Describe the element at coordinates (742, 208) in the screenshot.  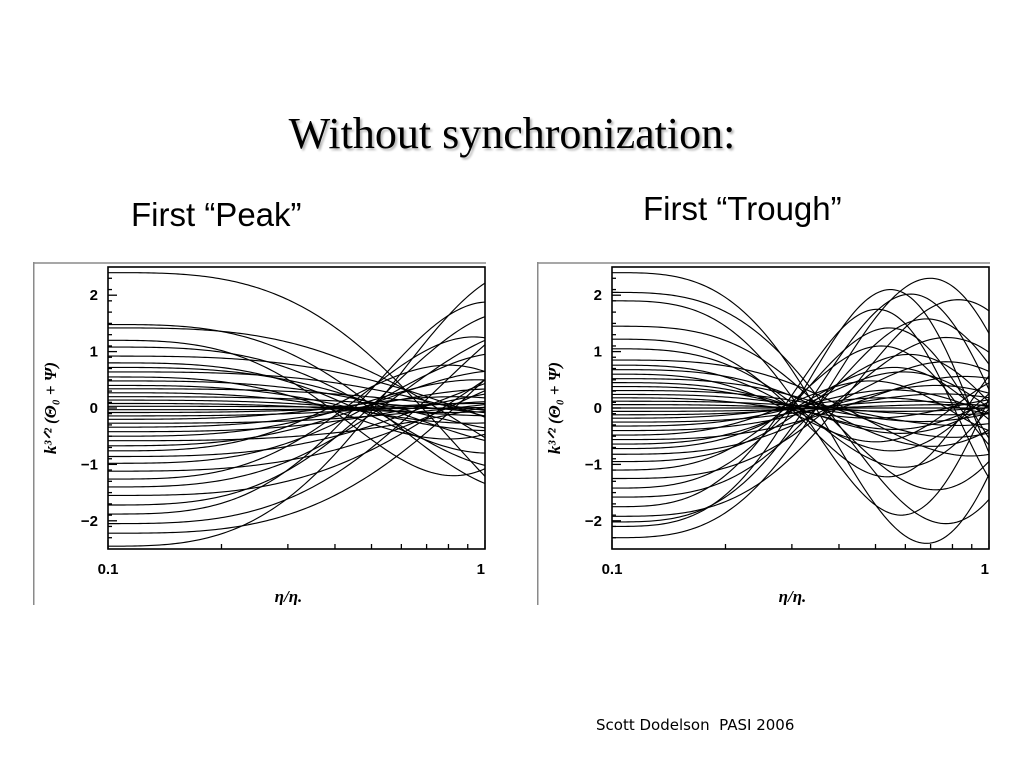
I see `panel-label-trough: First “Trough”` at that location.